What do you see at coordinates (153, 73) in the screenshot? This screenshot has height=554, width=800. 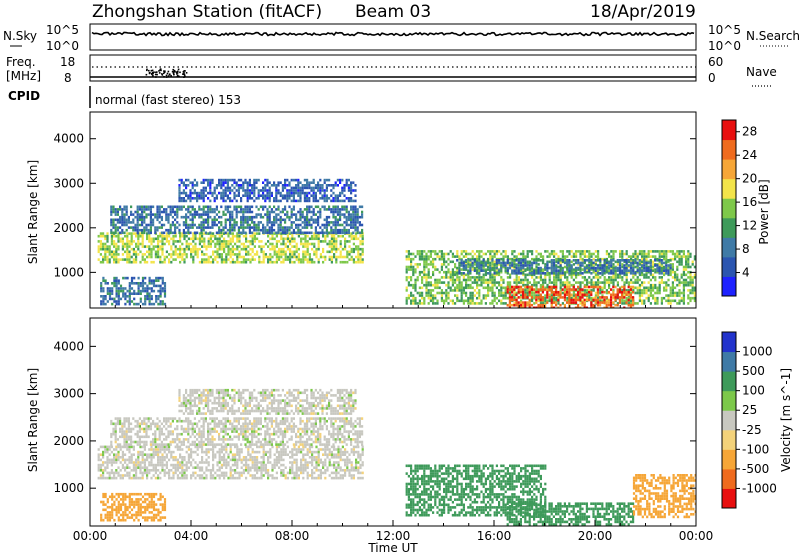 I see `freq-dot` at bounding box center [153, 73].